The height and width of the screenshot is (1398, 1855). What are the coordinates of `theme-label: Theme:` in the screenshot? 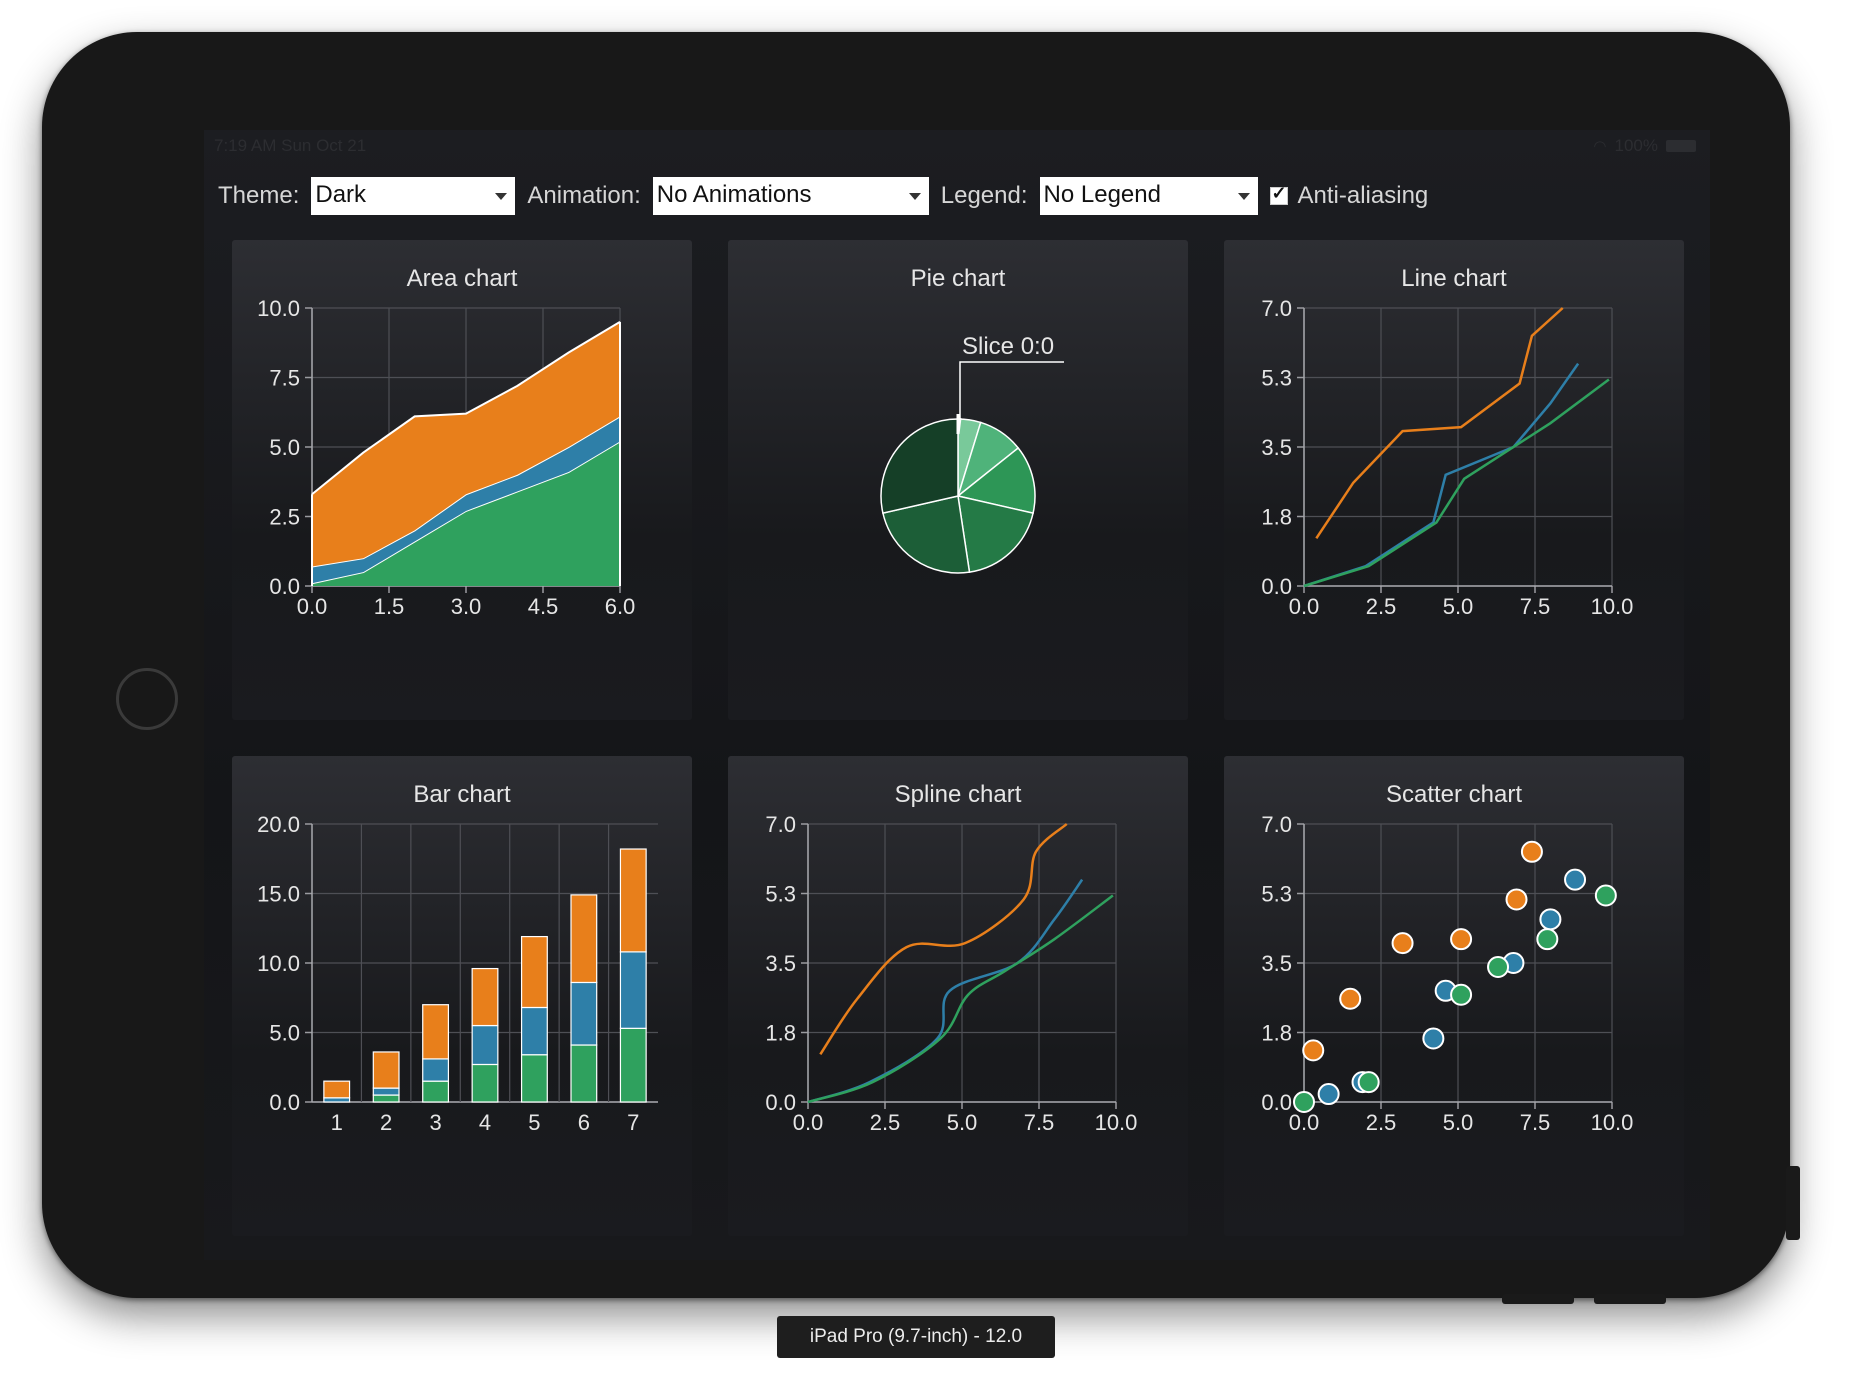 It's located at (259, 195).